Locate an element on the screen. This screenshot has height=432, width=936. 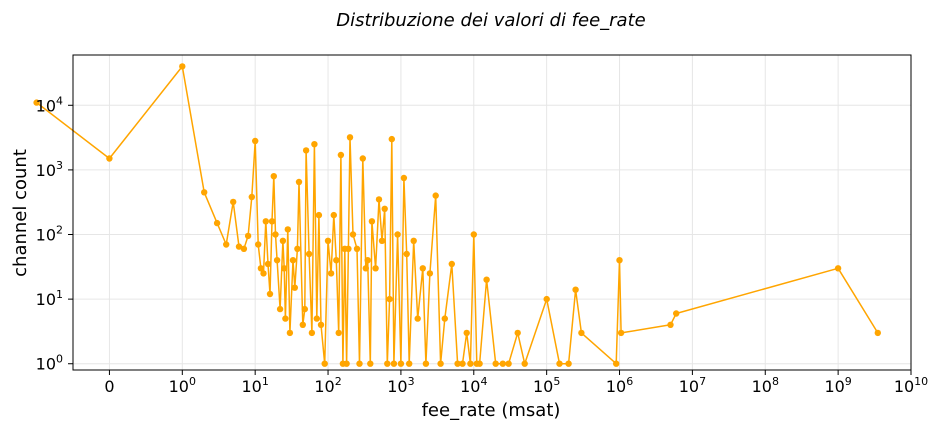
x-tick-label: 10⁷ is located at coordinates (692, 385).